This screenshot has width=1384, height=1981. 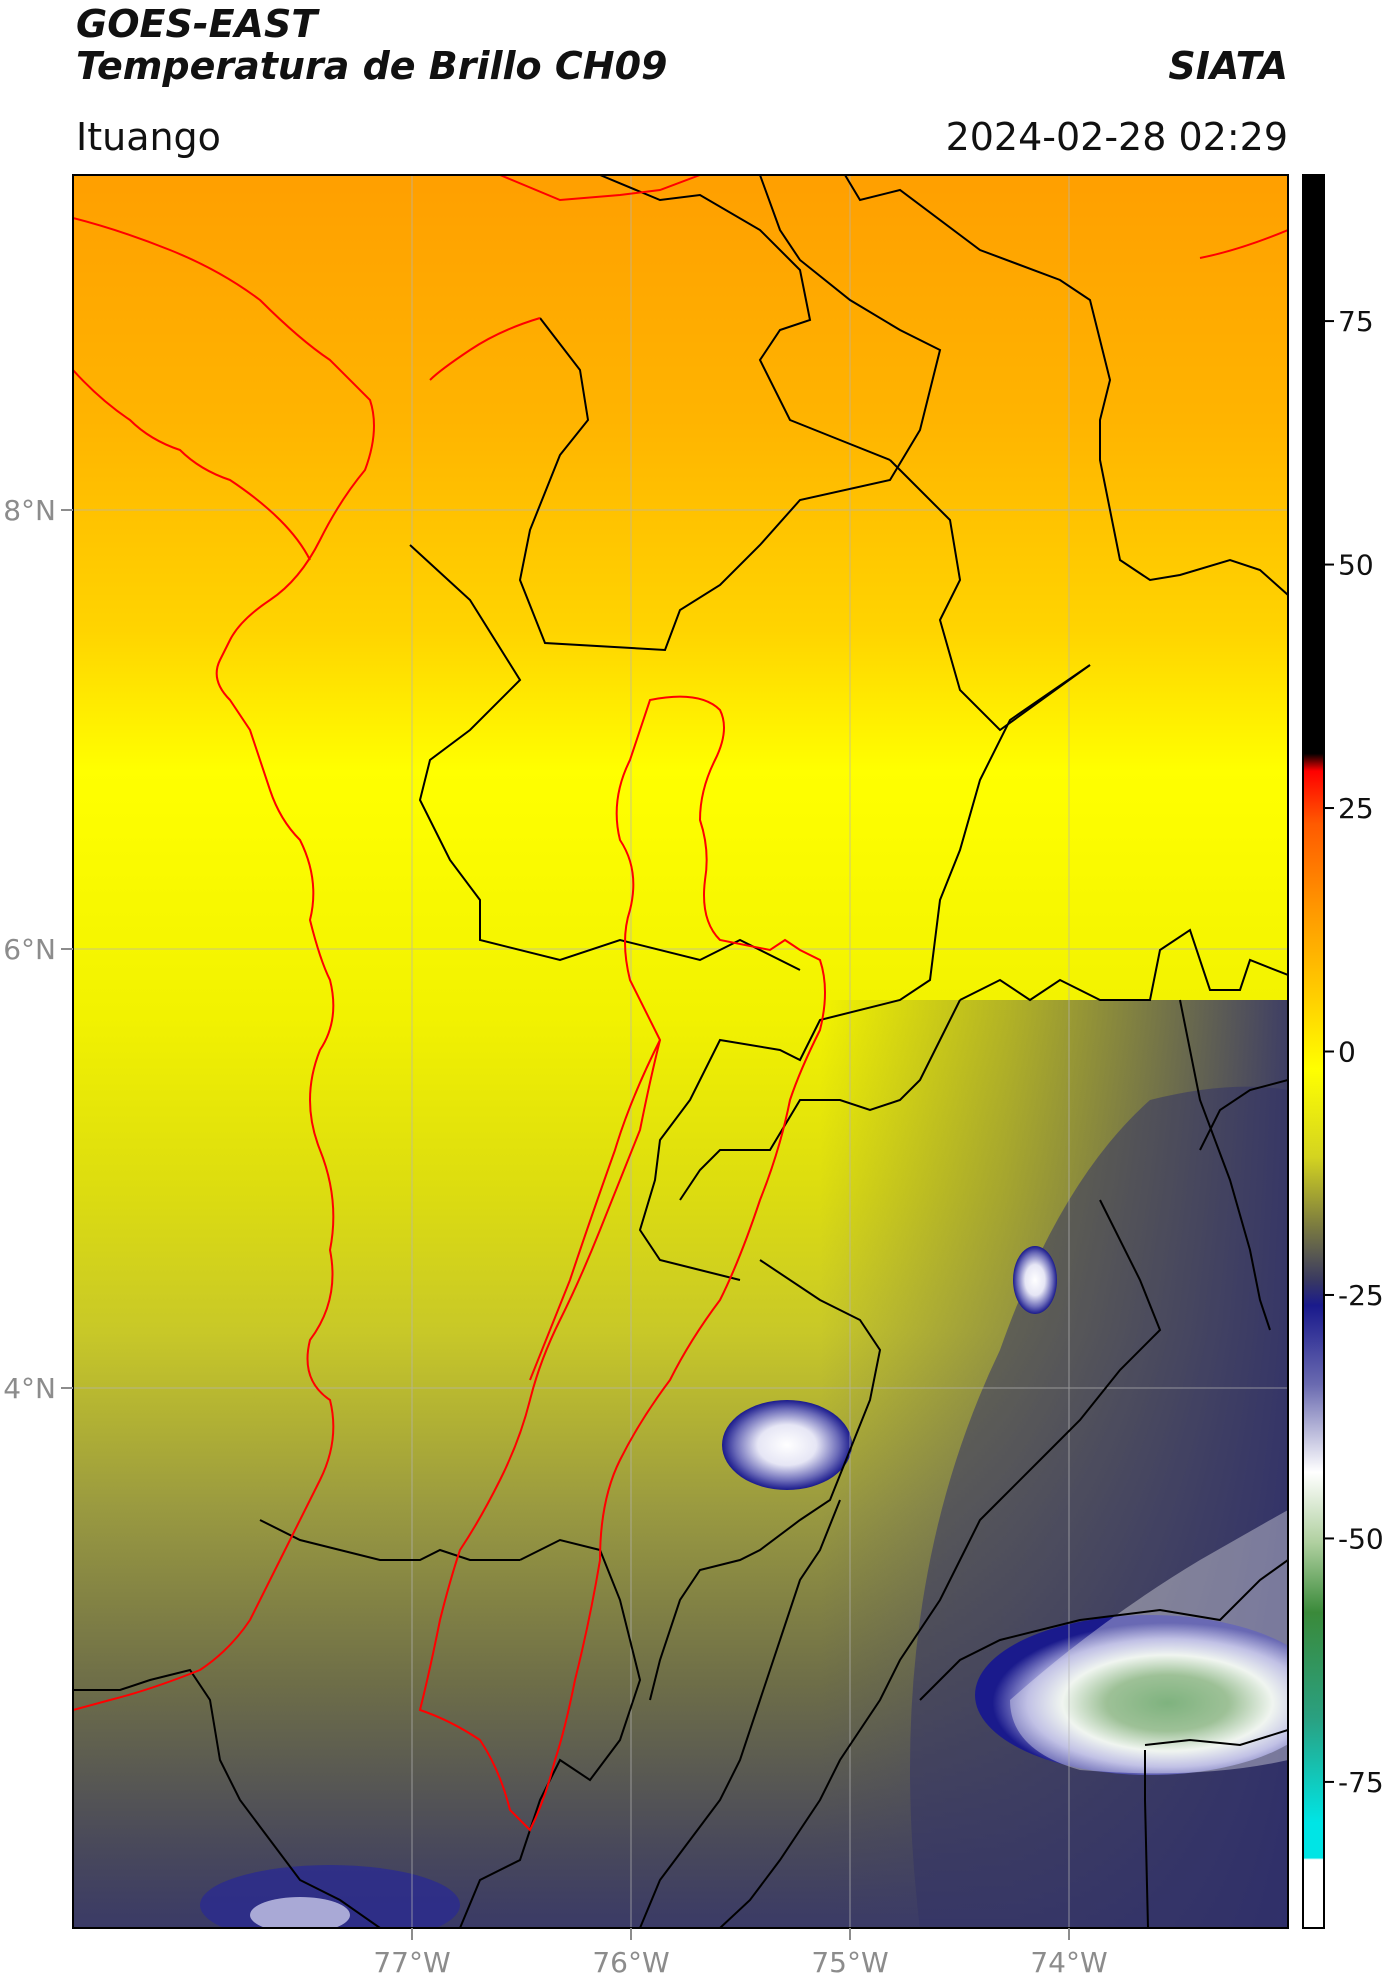 What do you see at coordinates (849, 1962) in the screenshot?
I see `lon-tick-label: 75°W` at bounding box center [849, 1962].